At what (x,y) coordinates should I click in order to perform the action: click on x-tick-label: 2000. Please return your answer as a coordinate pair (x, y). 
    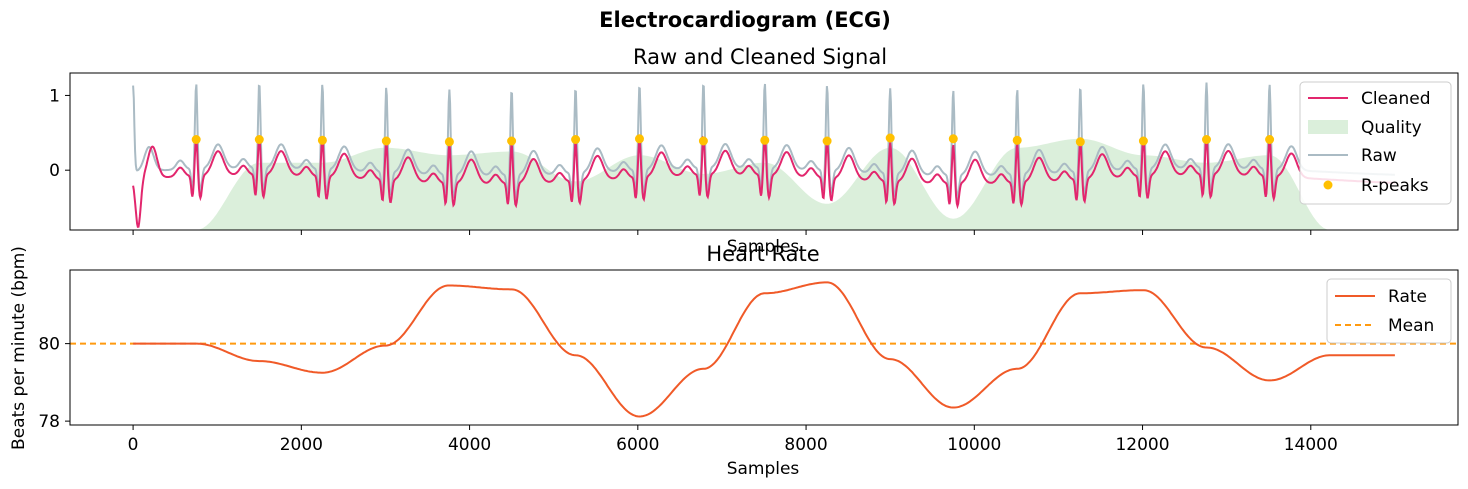
    Looking at the image, I should click on (301, 445).